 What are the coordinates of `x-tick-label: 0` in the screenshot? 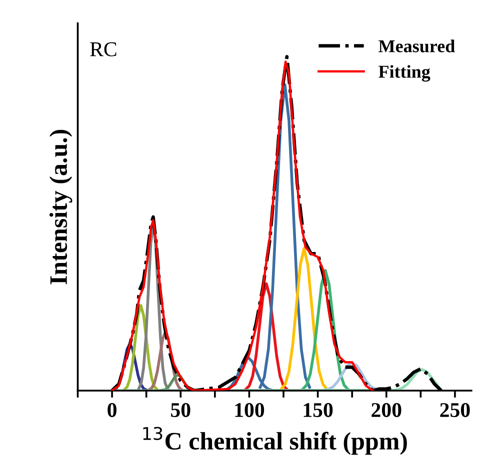 It's located at (112, 410).